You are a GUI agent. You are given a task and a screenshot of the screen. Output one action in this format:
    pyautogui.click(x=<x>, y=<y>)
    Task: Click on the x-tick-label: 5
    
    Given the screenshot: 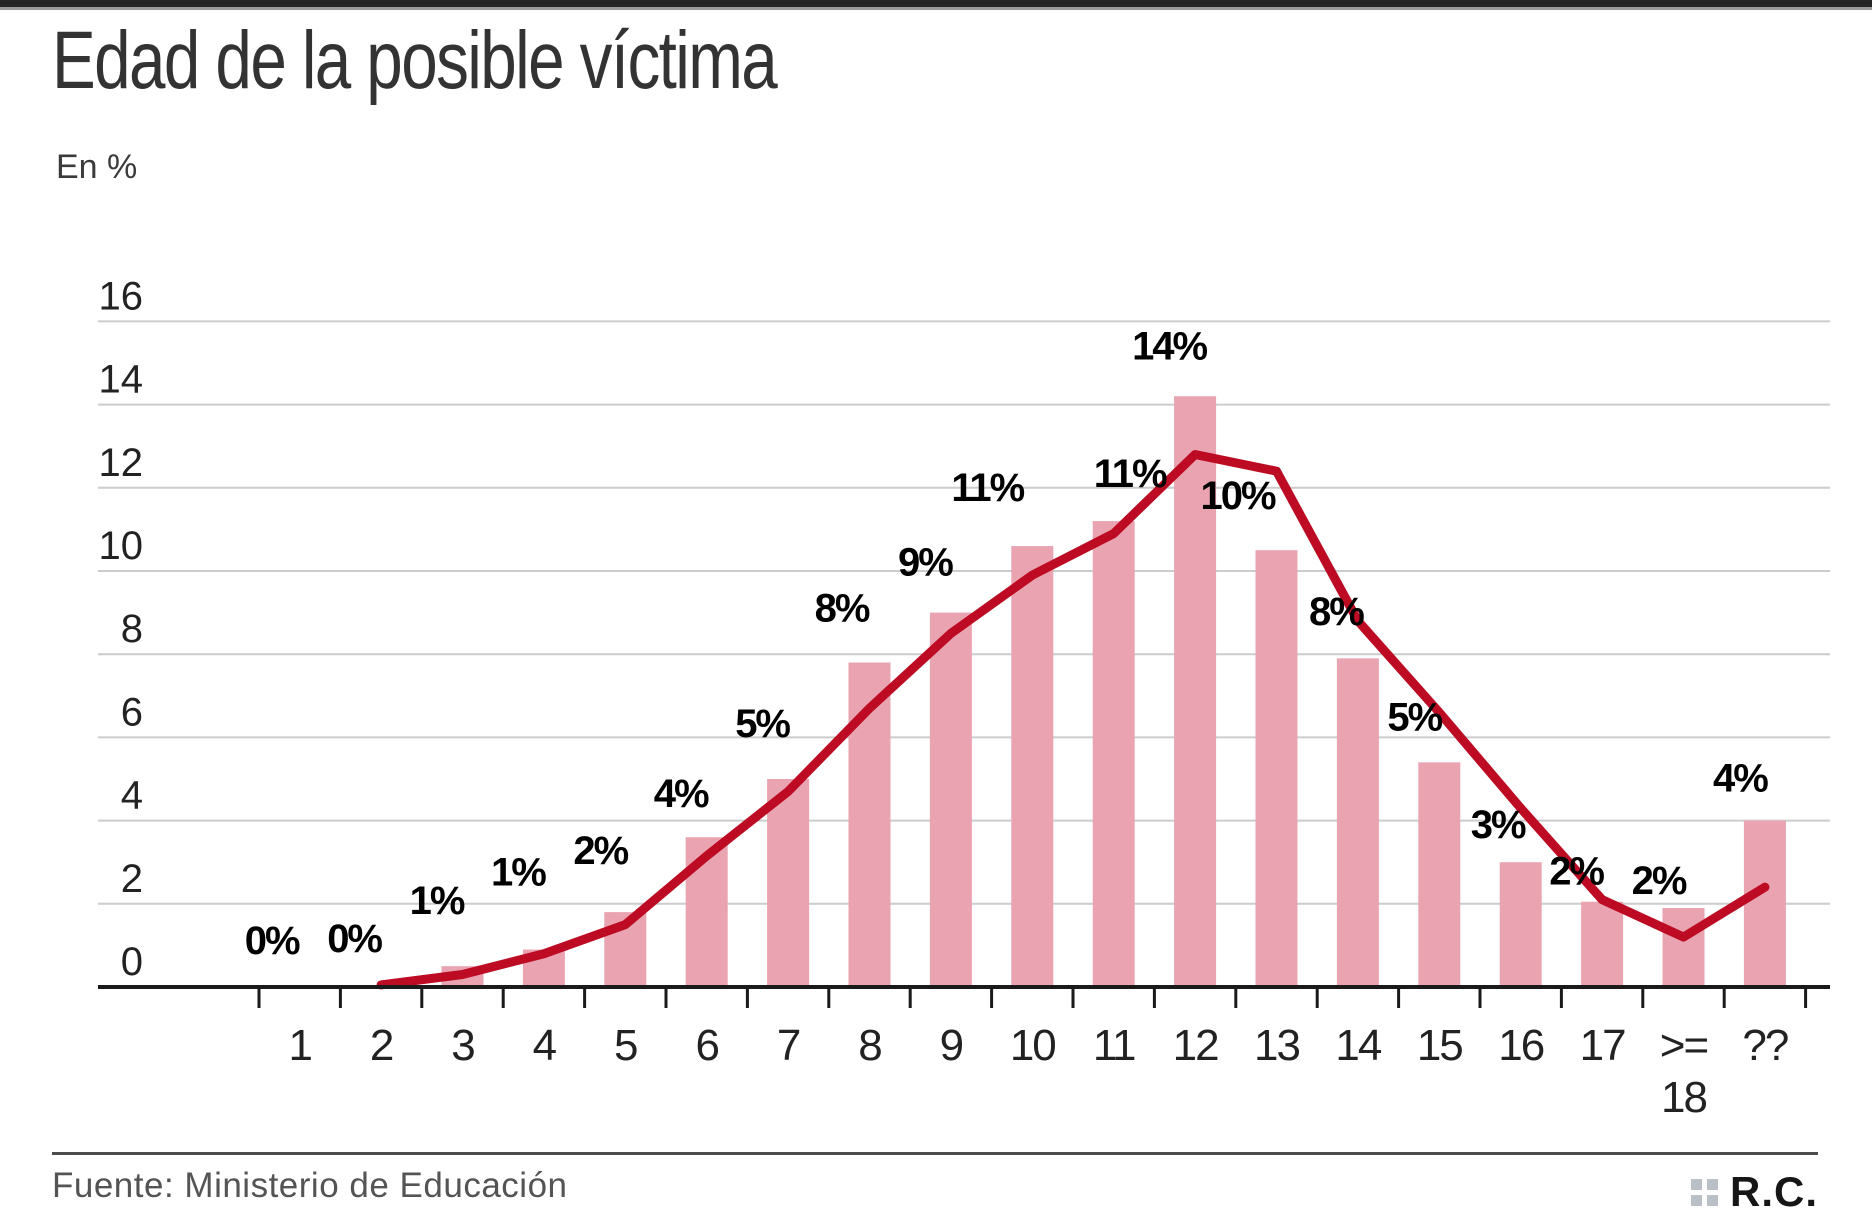 What is the action you would take?
    pyautogui.click(x=625, y=1045)
    